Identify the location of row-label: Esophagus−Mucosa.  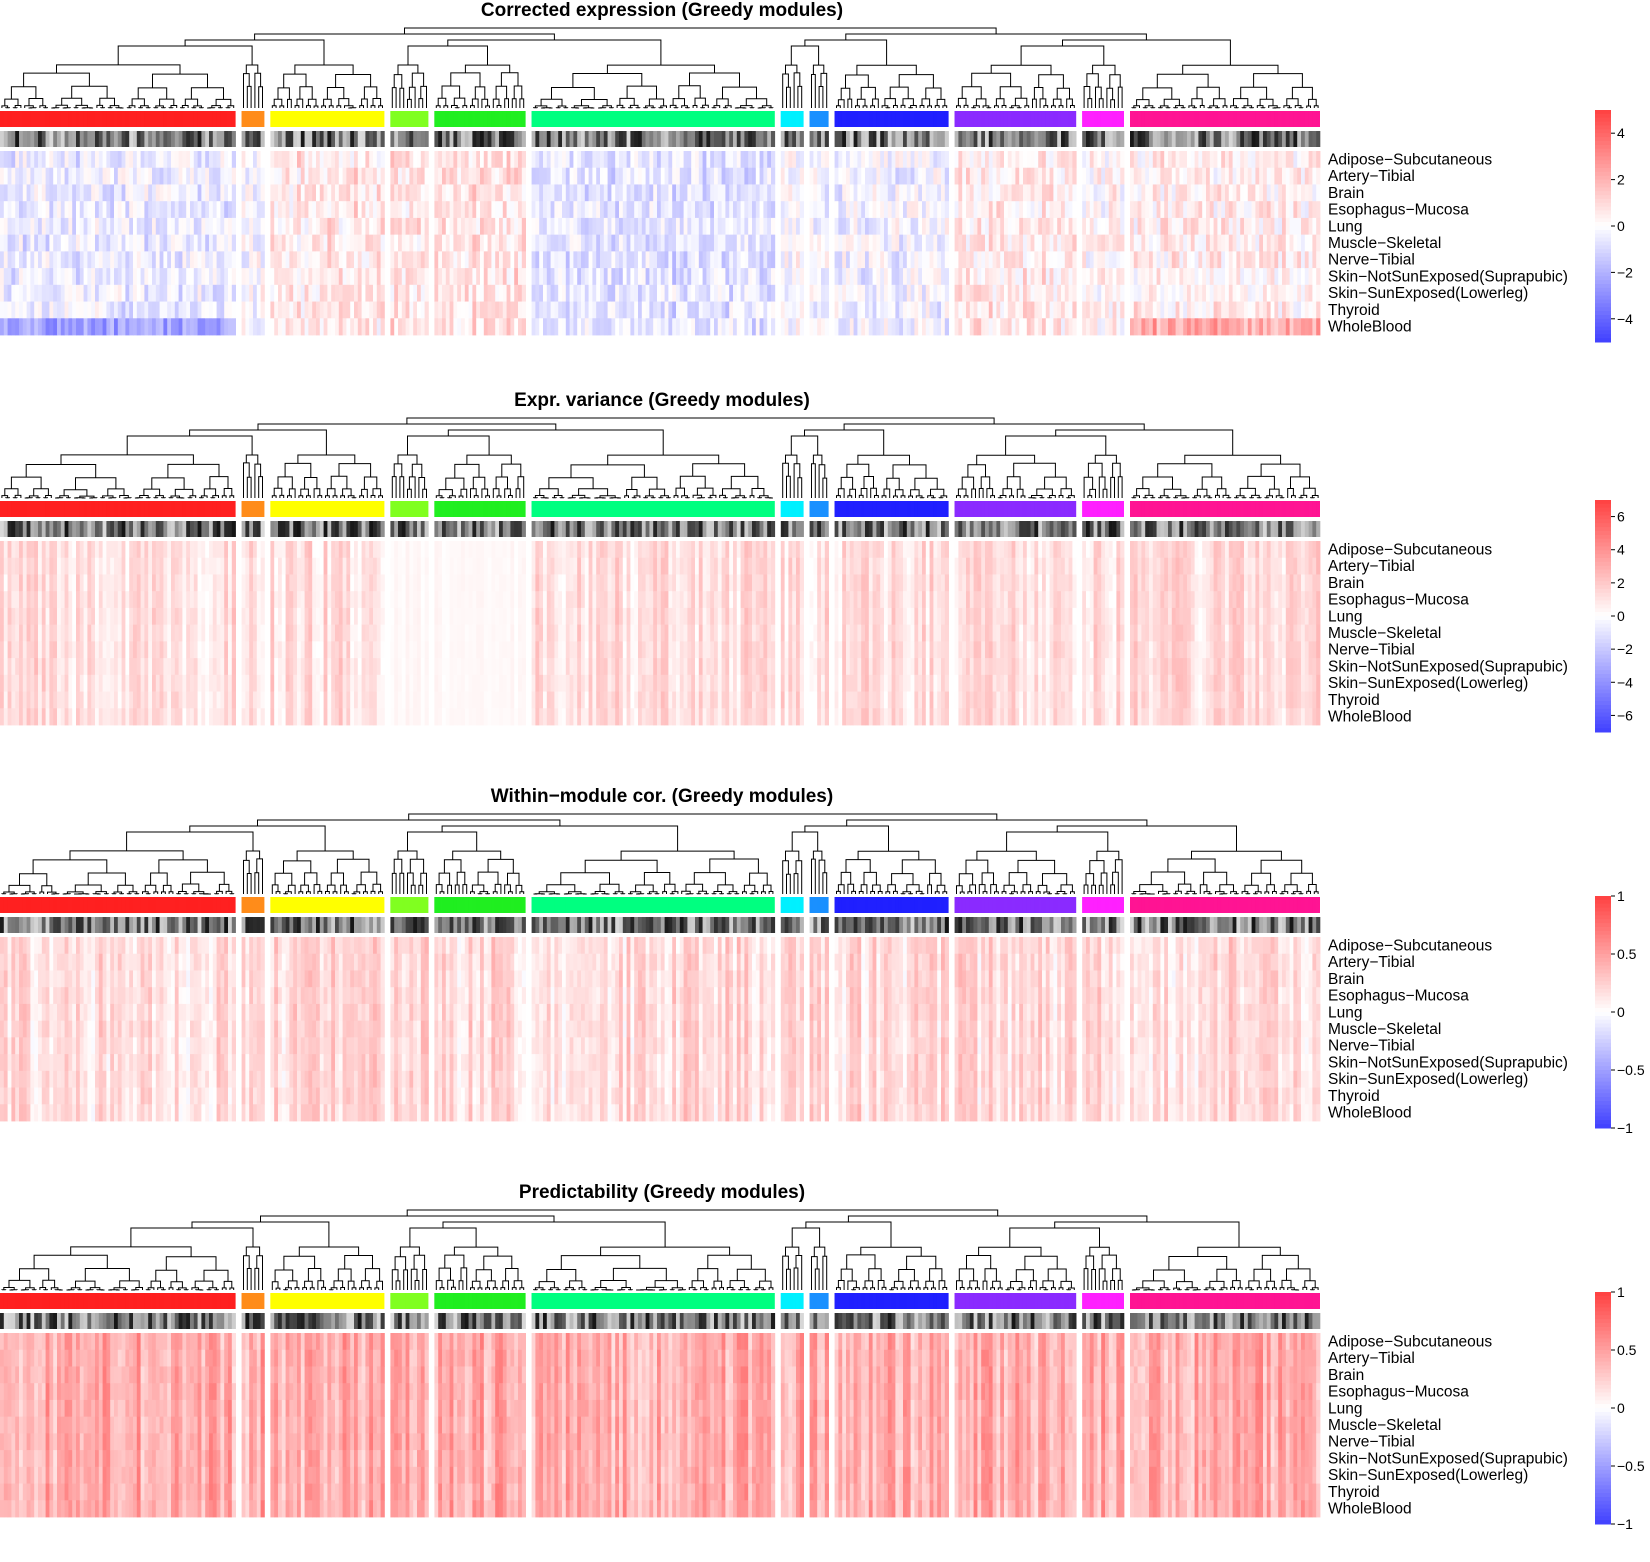
(1398, 210).